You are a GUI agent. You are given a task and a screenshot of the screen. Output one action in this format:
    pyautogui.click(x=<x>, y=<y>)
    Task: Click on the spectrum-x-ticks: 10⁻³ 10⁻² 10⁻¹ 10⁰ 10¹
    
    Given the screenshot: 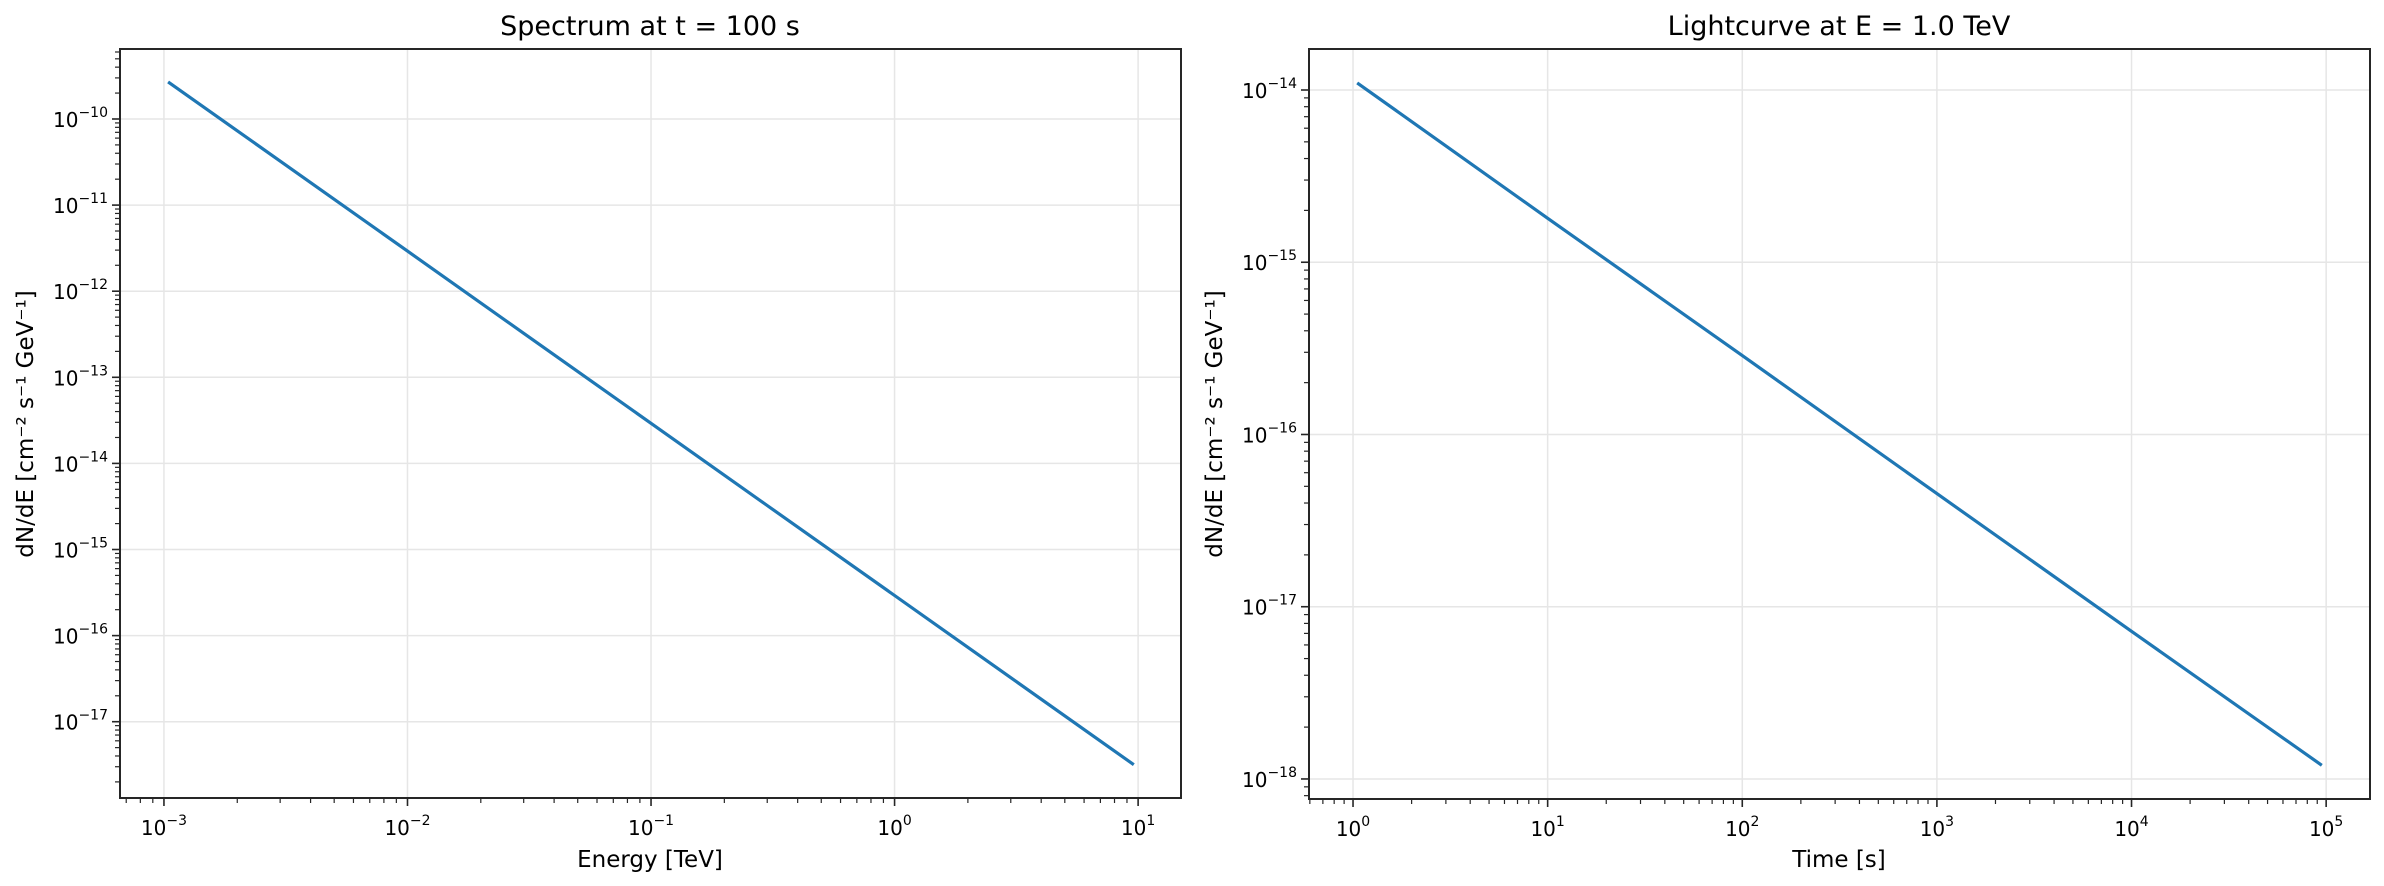 What is the action you would take?
    pyautogui.click(x=648, y=819)
    